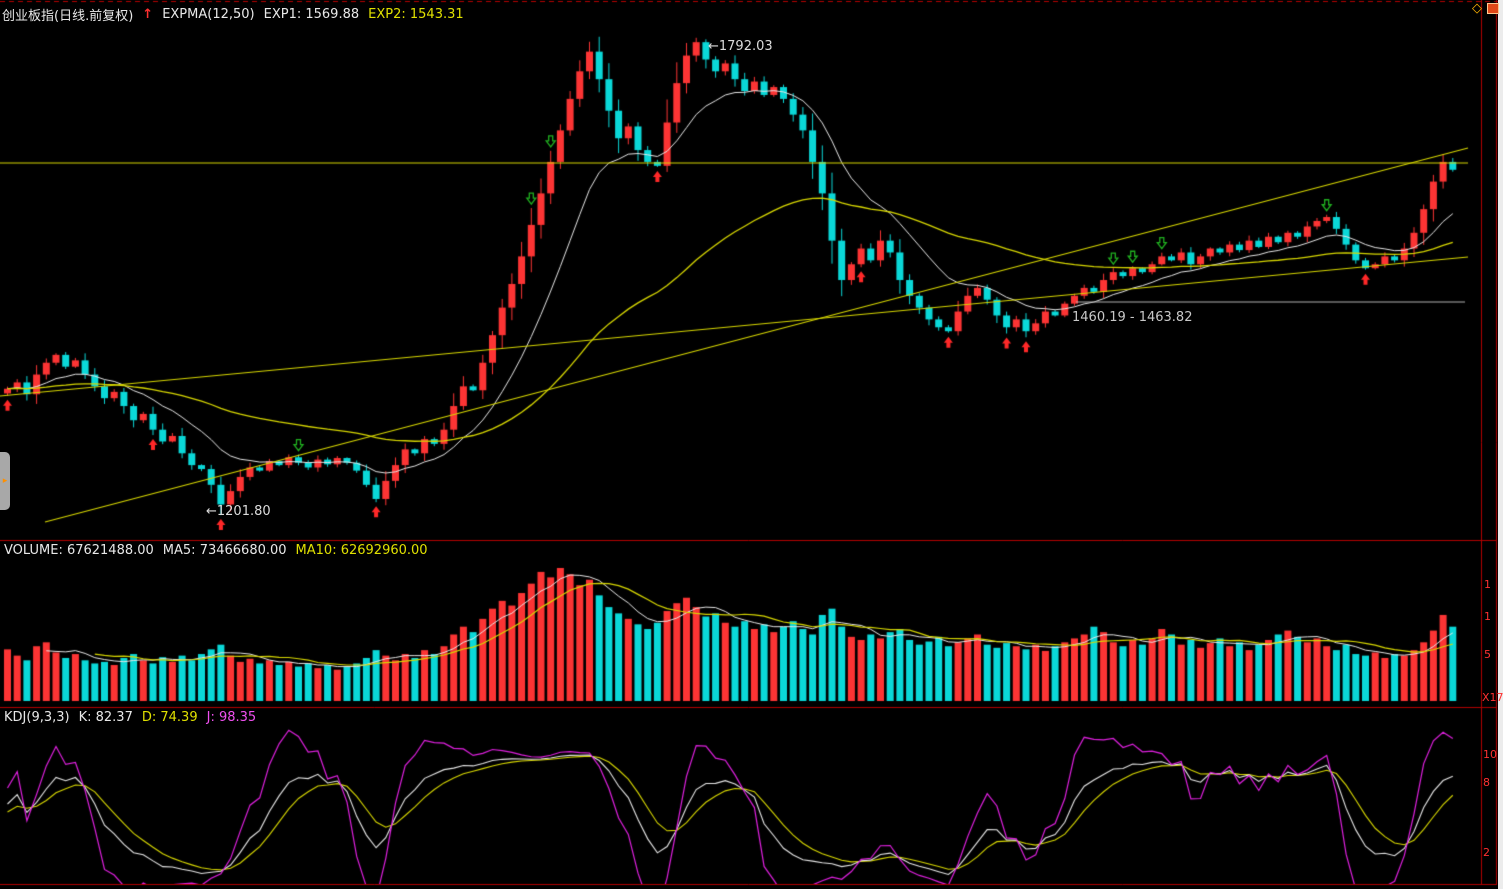  Describe the element at coordinates (169, 717) in the screenshot. I see `kdj-d-value: D: 74.39` at that location.